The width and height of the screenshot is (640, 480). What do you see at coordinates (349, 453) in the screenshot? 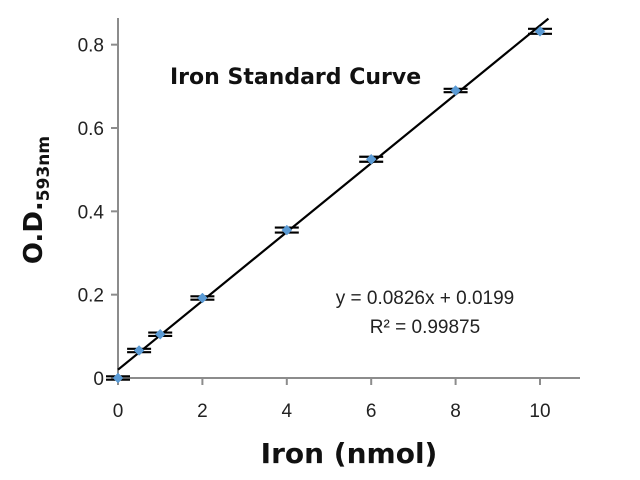
I see `x-axis-title: Iron (nmol)` at bounding box center [349, 453].